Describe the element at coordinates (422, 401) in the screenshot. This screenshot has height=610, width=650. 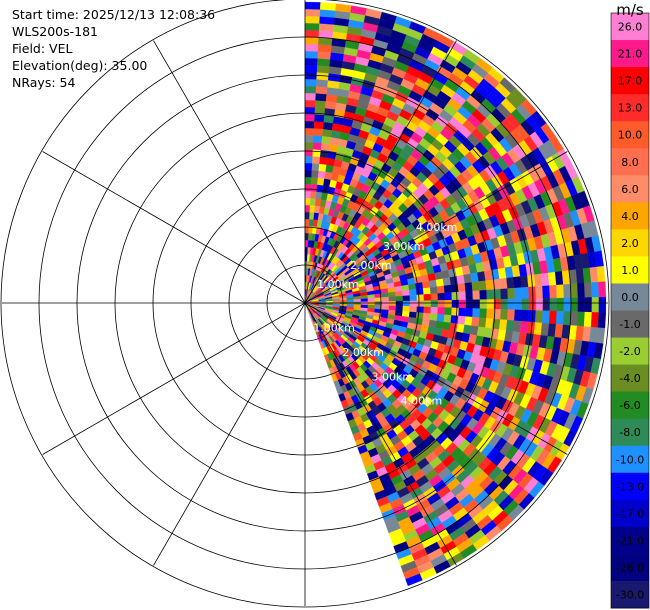
I see `range-label: 4.00km` at that location.